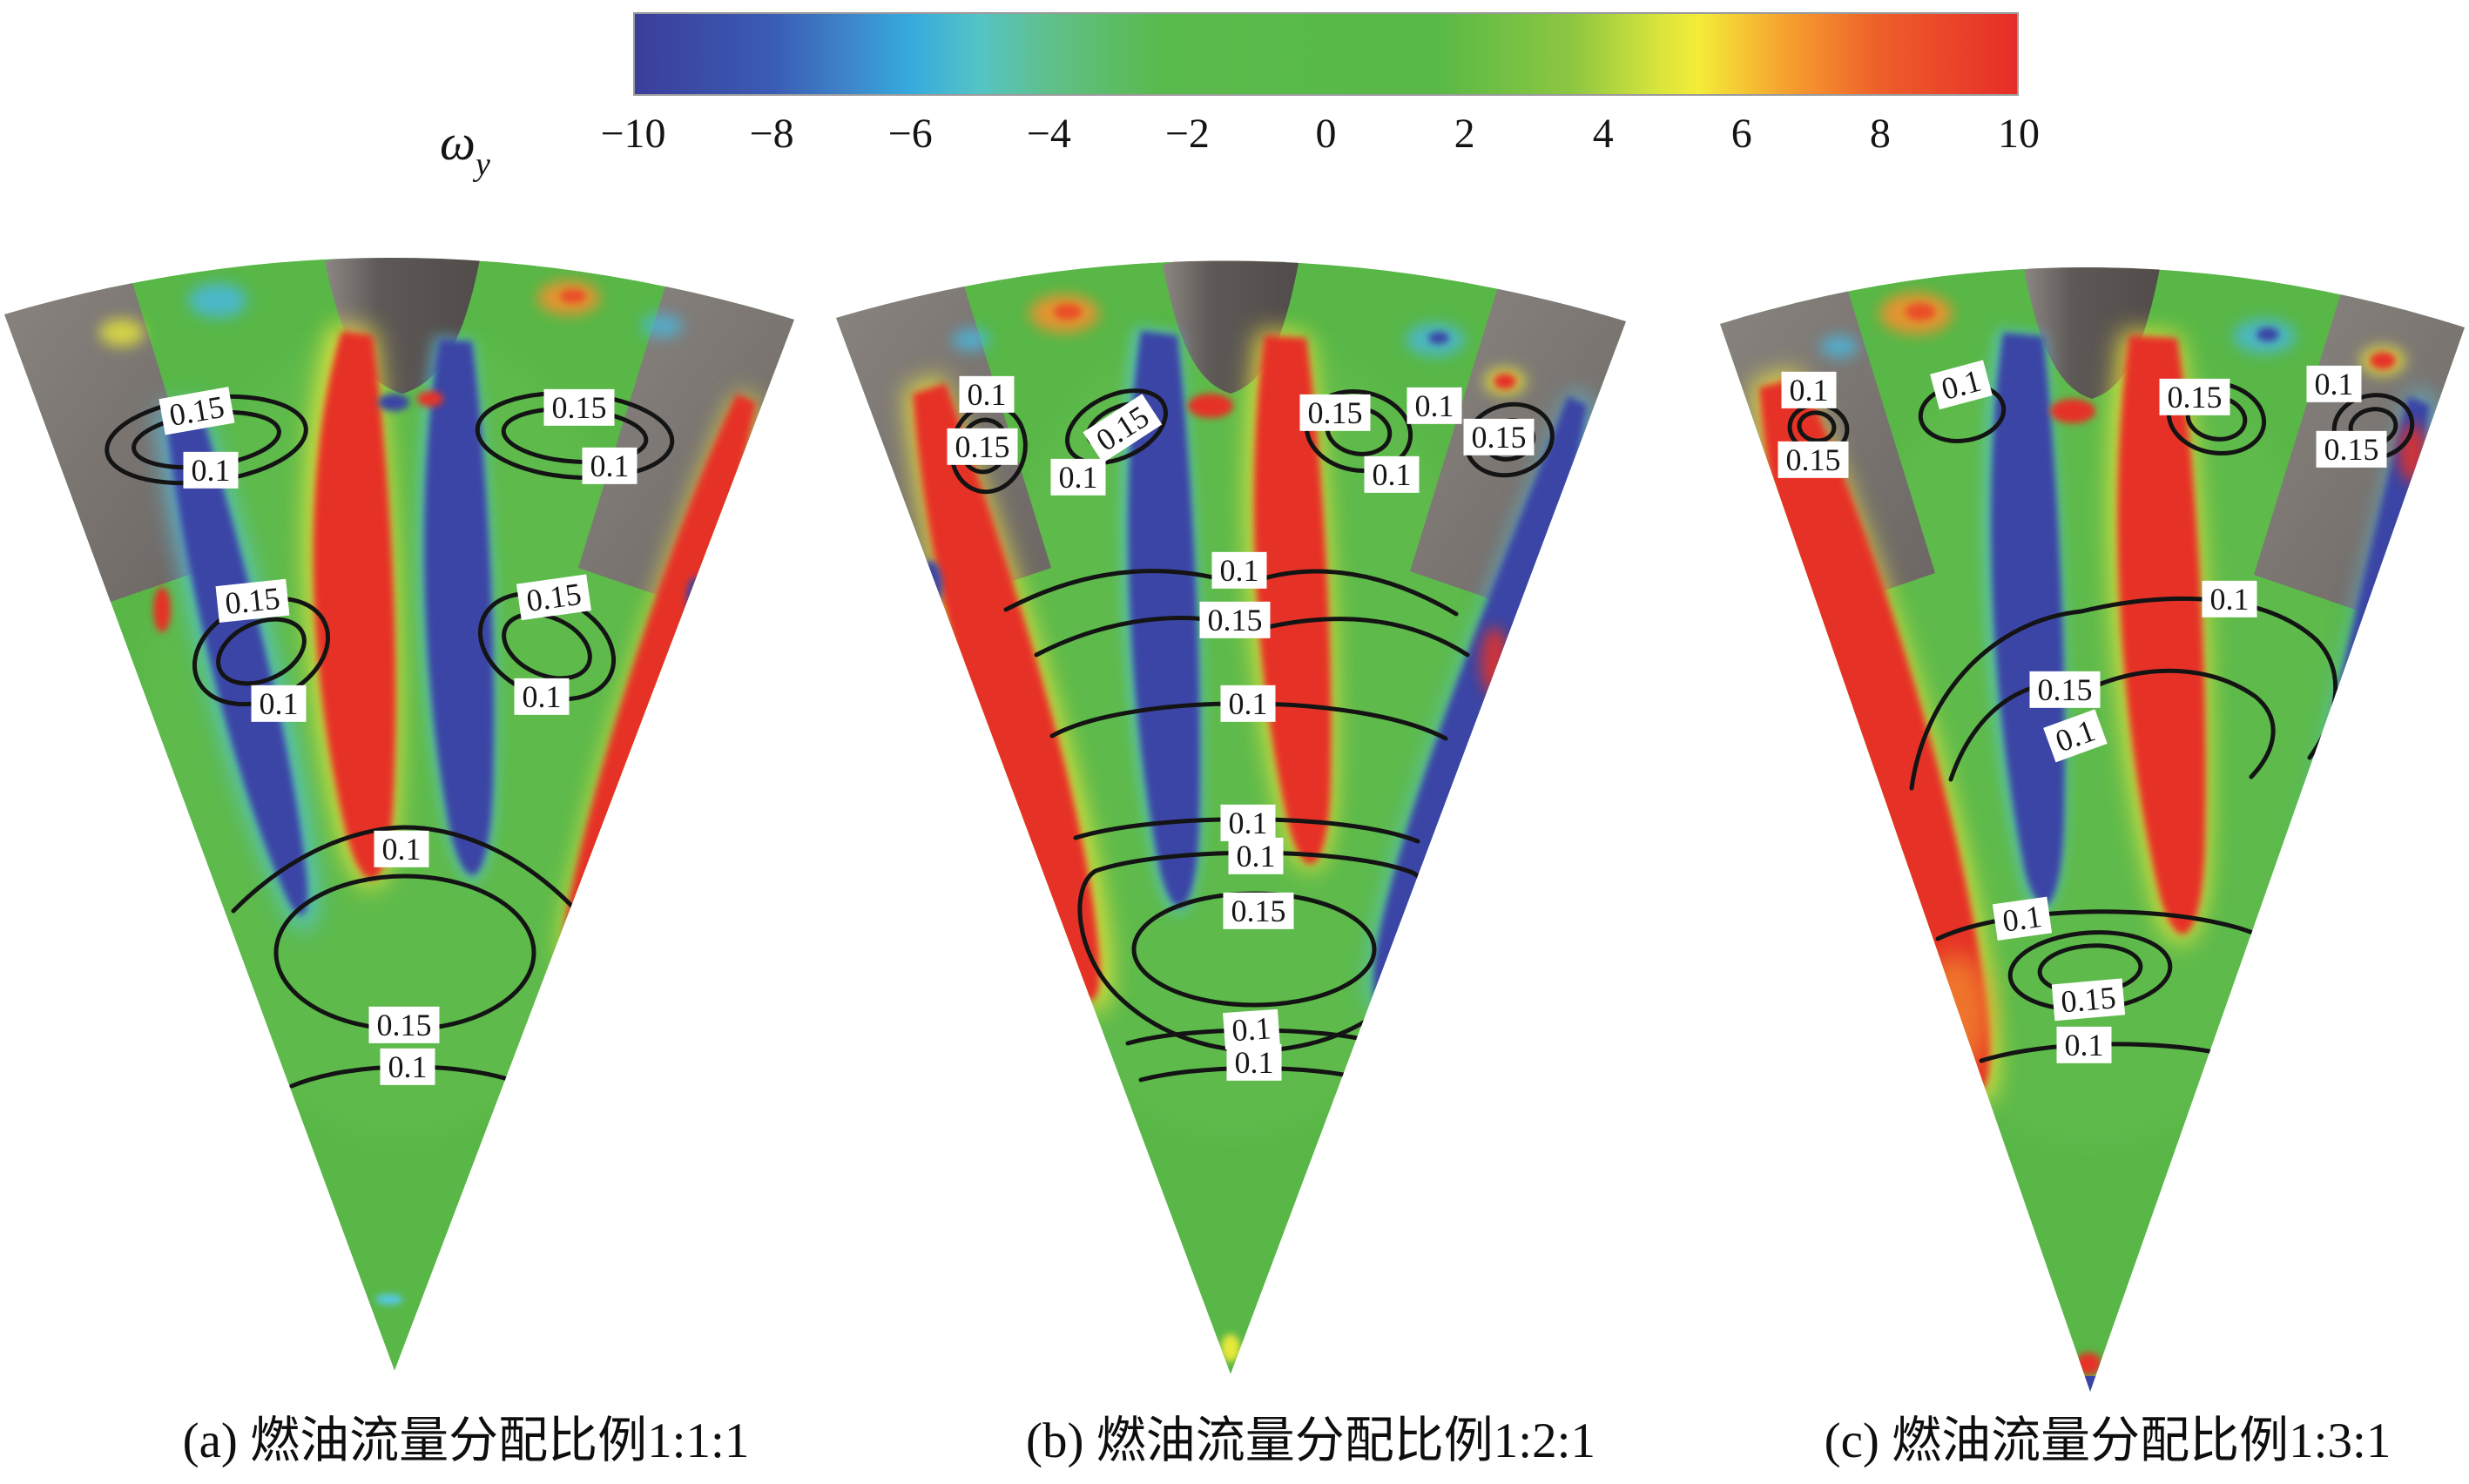 This screenshot has width=2469, height=1484. I want to click on panel-a-yellow-blob, so click(122, 333).